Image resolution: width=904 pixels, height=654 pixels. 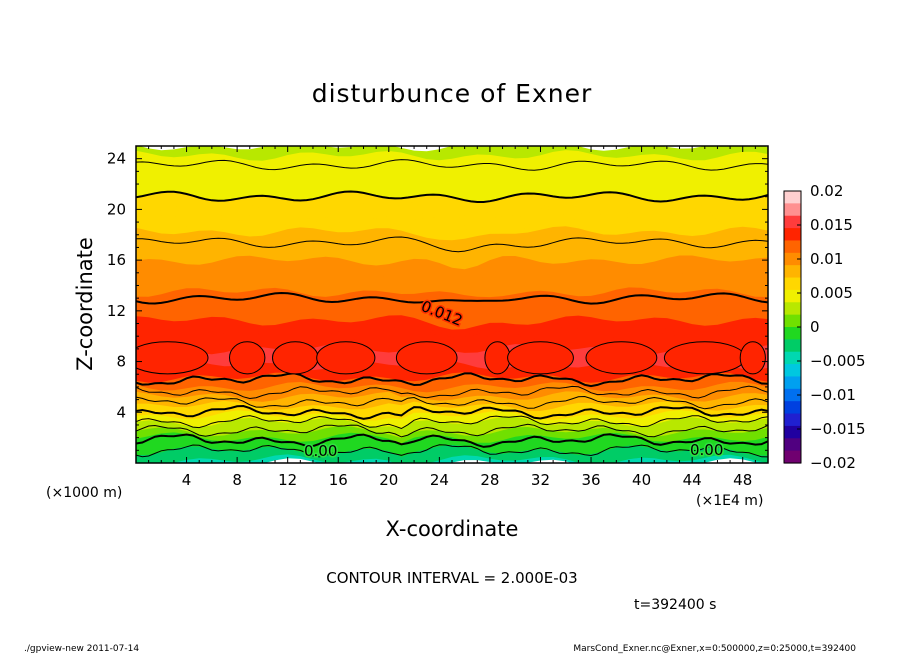 What do you see at coordinates (833, 395) in the screenshot?
I see `colorbar-tick-label: −0.01` at bounding box center [833, 395].